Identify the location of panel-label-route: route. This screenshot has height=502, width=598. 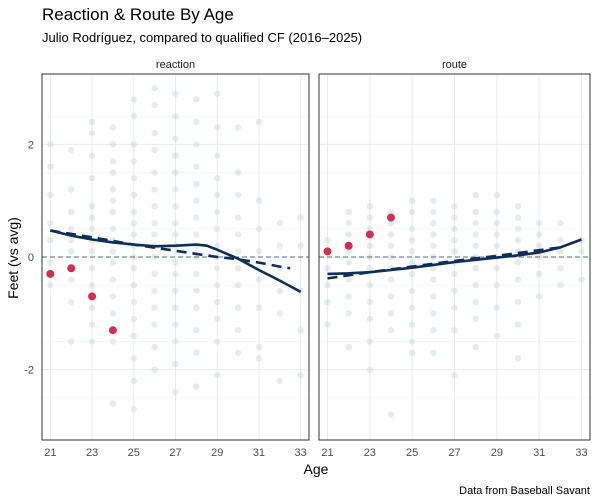
(454, 65).